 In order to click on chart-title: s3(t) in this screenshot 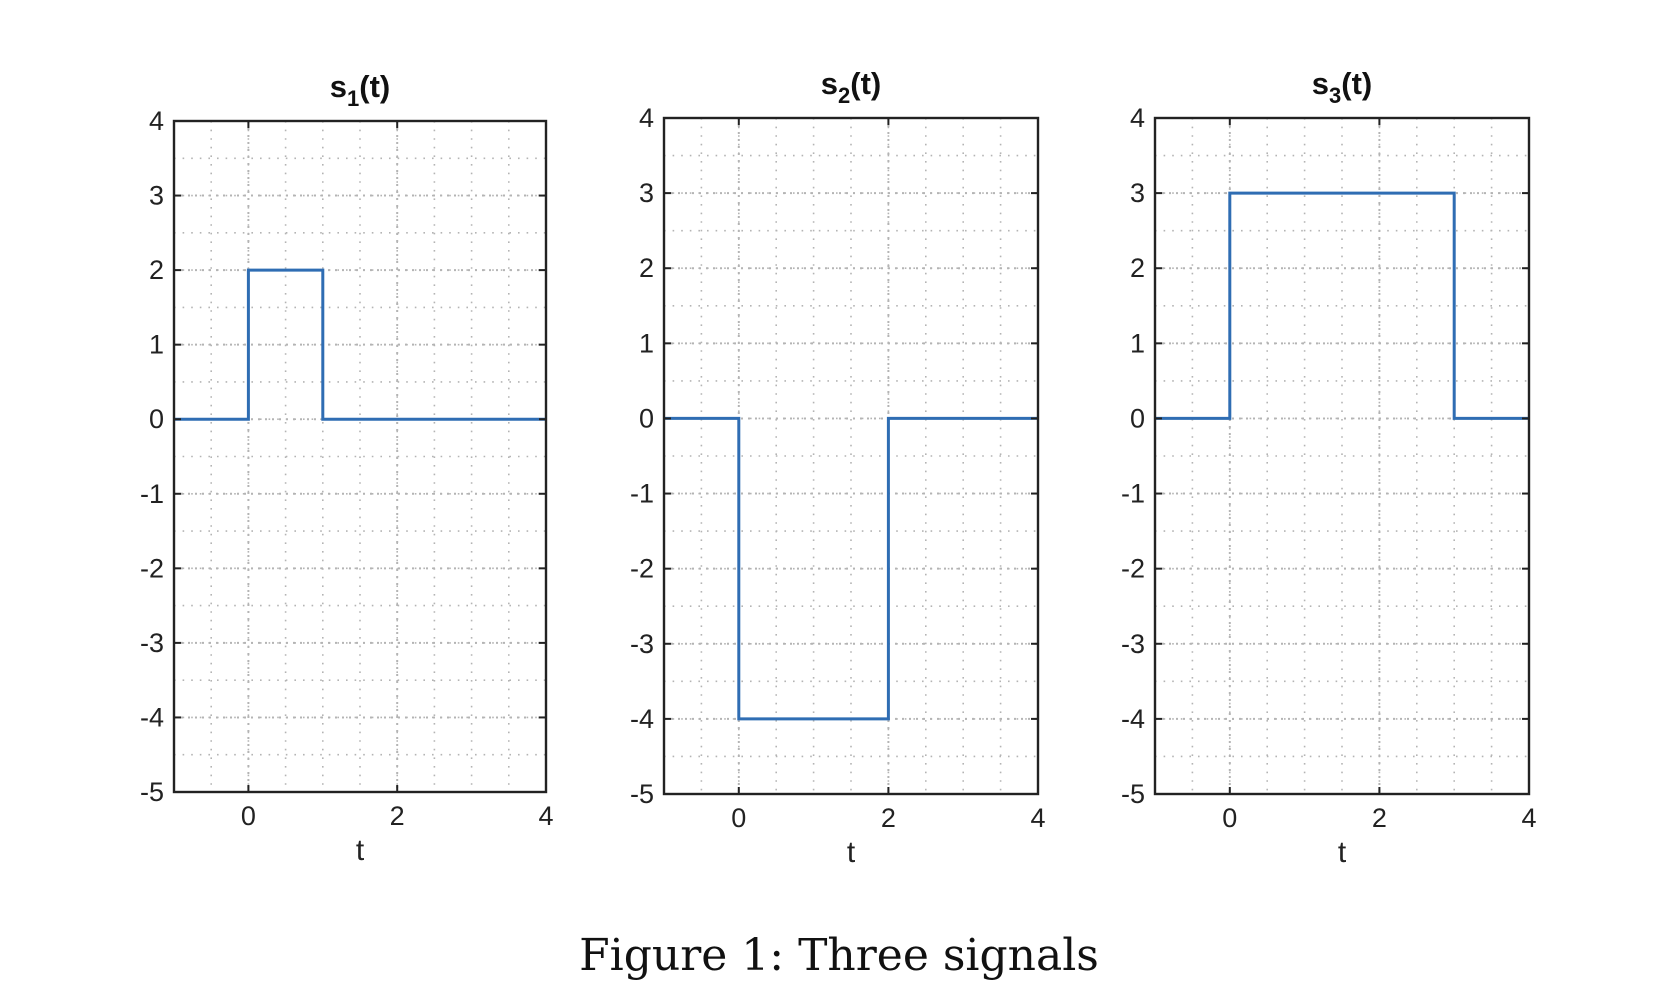, I will do `click(1342, 87)`.